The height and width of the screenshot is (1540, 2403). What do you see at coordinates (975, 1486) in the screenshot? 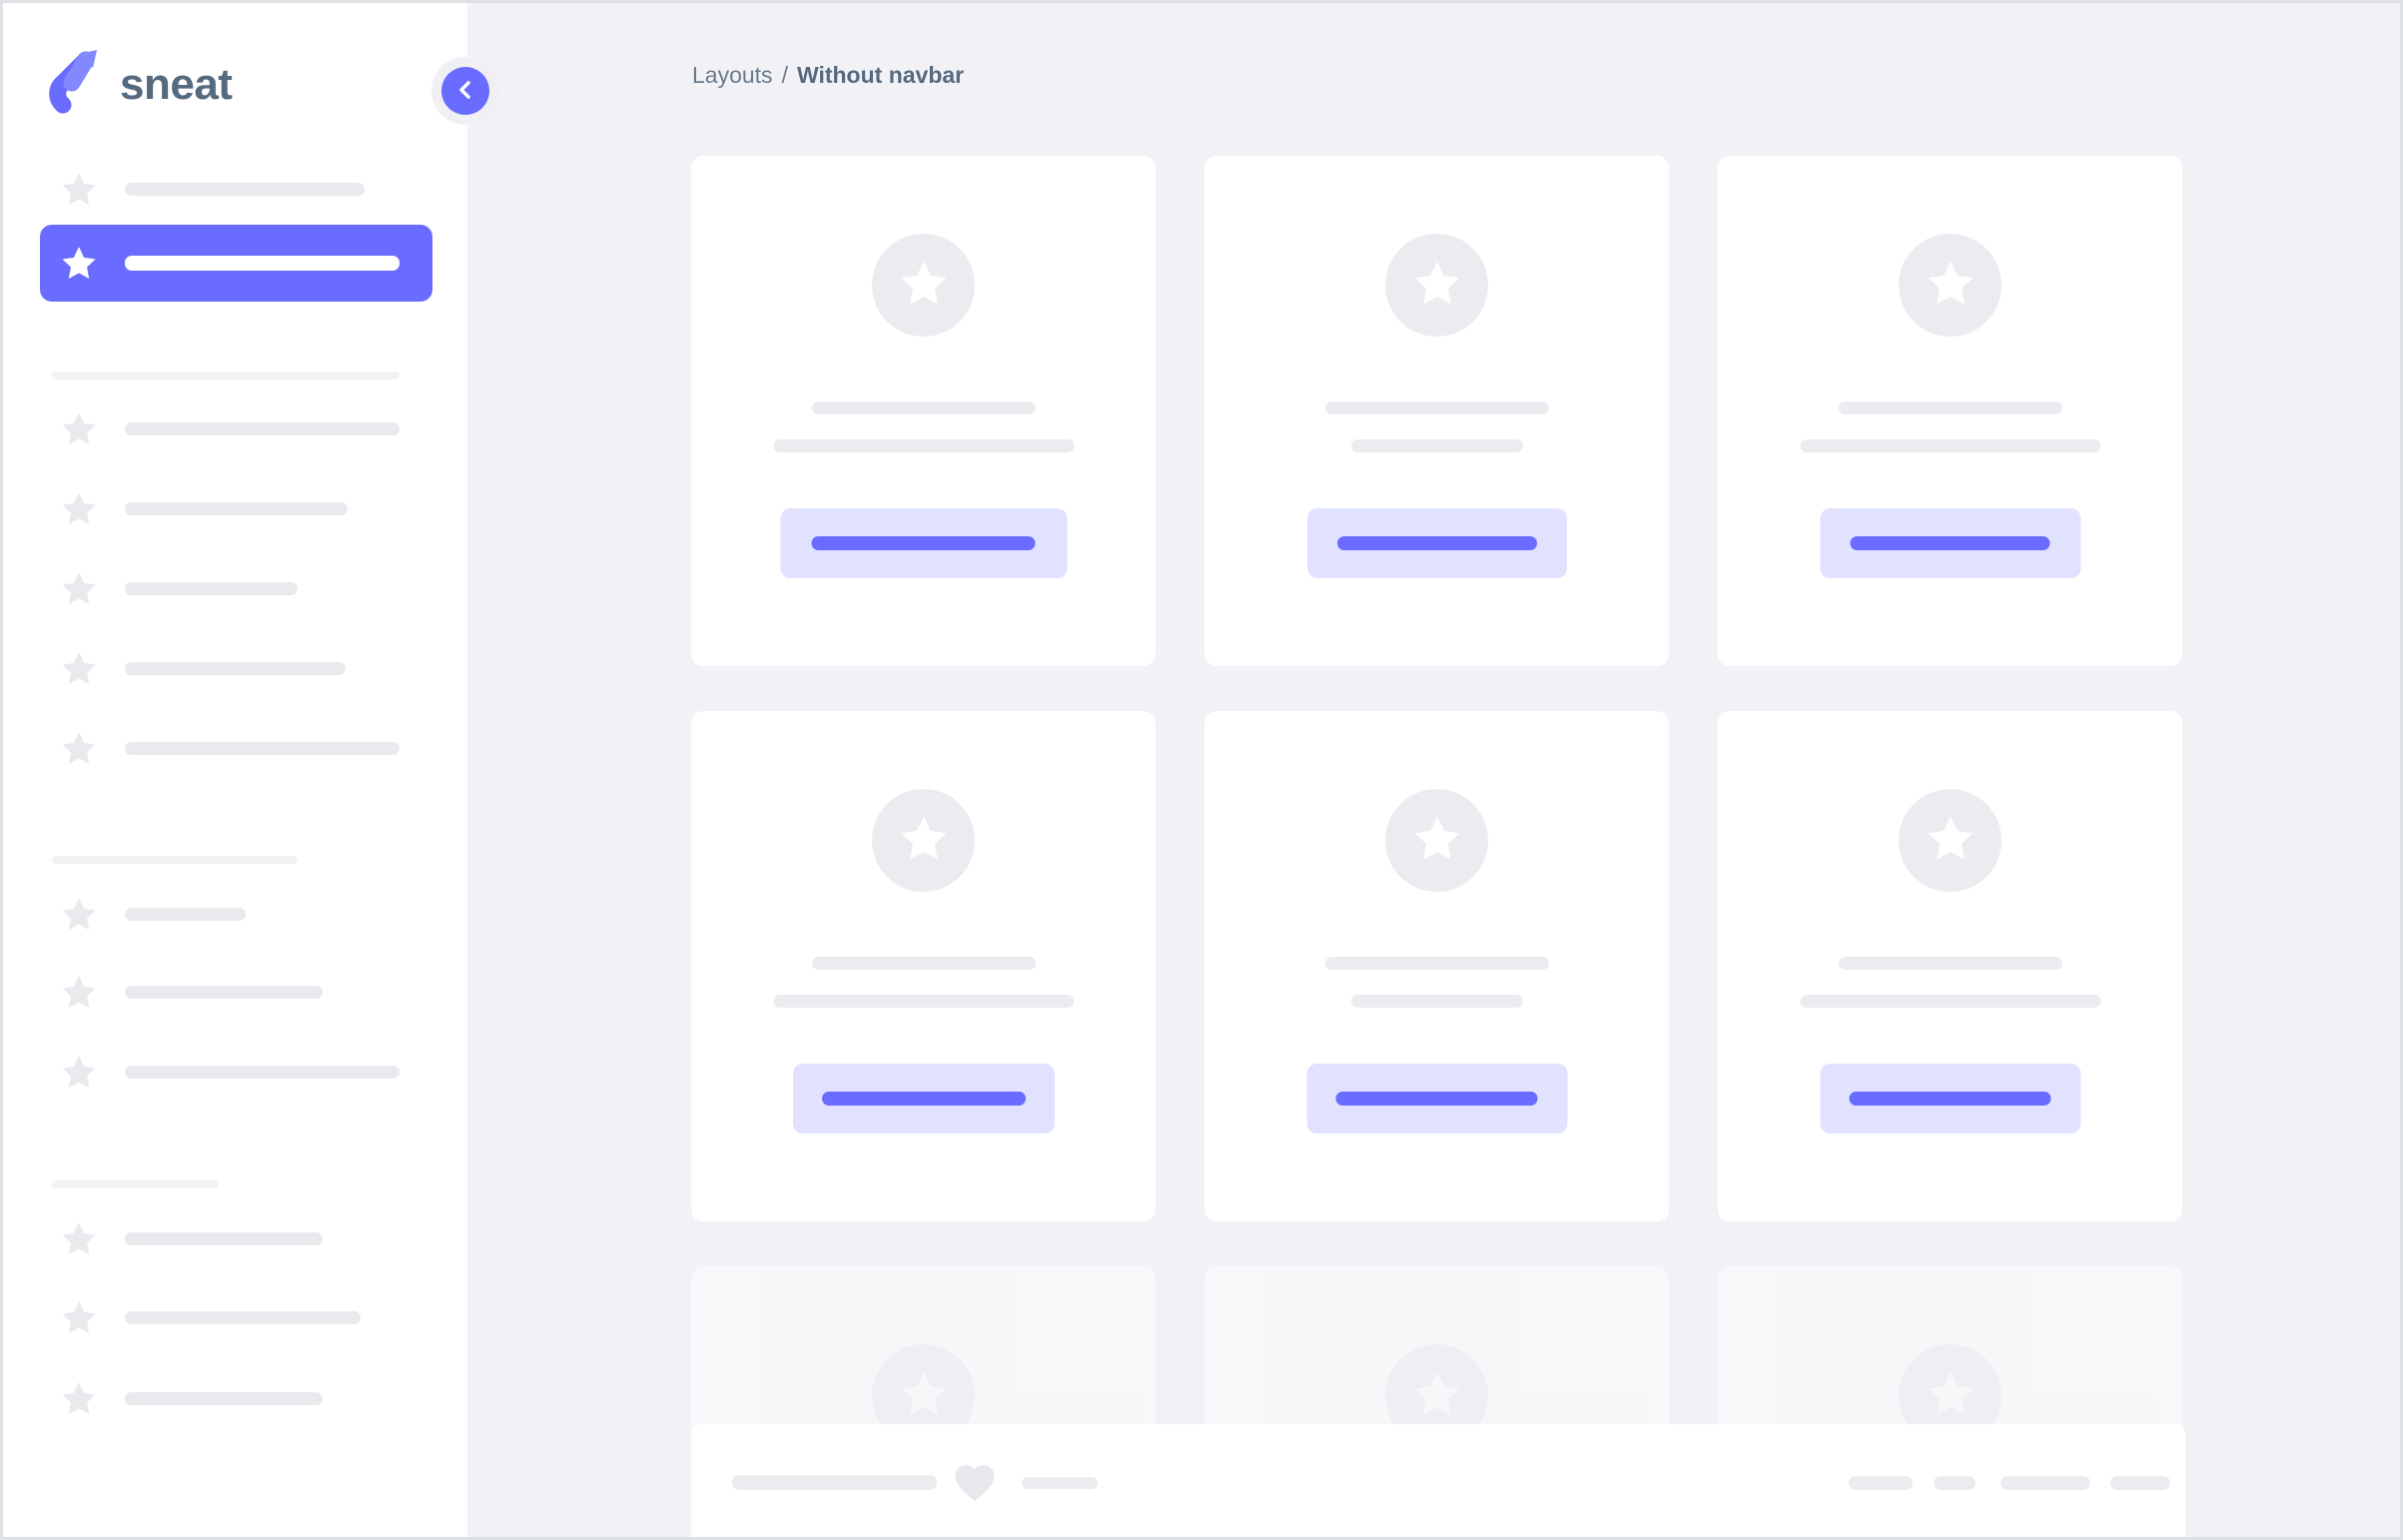
I see `heart-icon` at bounding box center [975, 1486].